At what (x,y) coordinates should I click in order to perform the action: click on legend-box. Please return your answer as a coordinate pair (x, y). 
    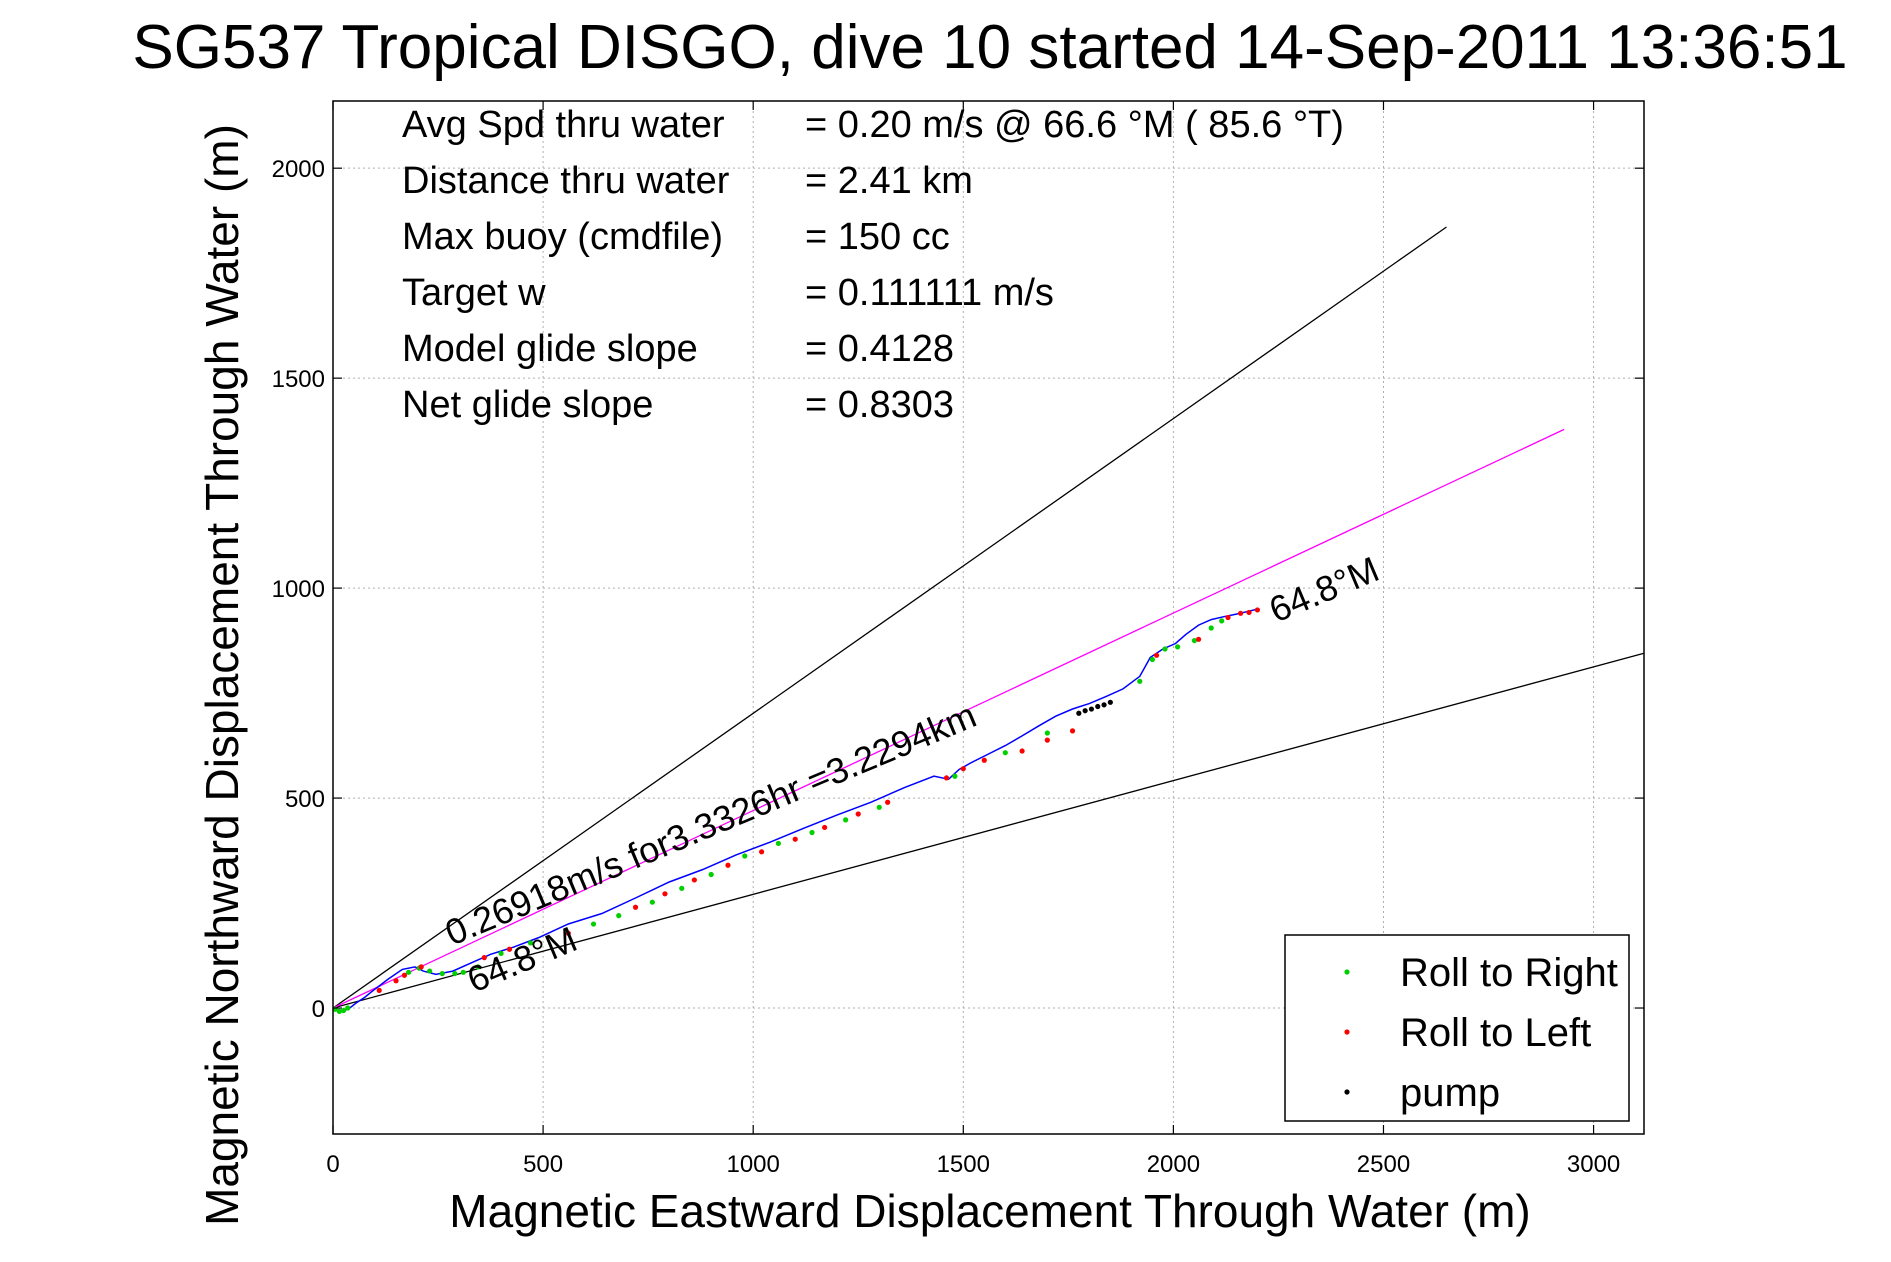
    Looking at the image, I should click on (1457, 1028).